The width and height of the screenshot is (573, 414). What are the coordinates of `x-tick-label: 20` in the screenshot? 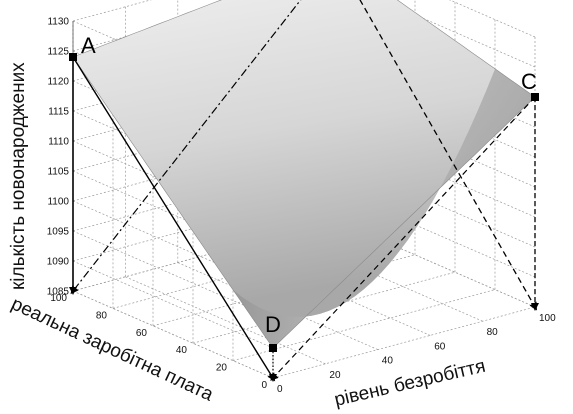 It's located at (335, 375).